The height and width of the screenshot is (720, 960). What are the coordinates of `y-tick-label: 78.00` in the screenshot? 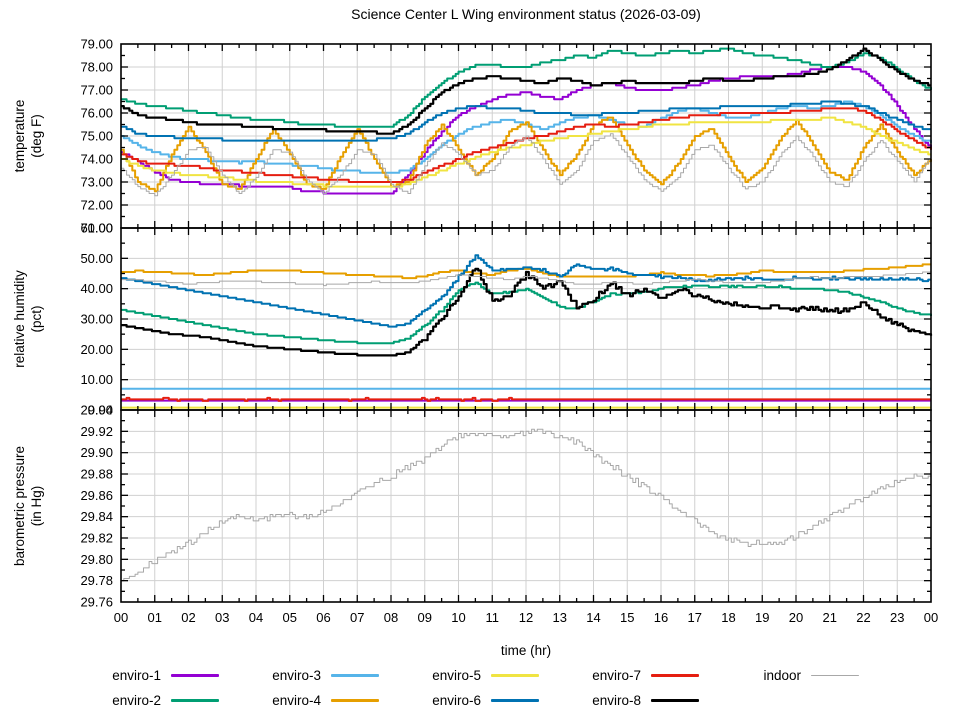 It's located at (96, 67).